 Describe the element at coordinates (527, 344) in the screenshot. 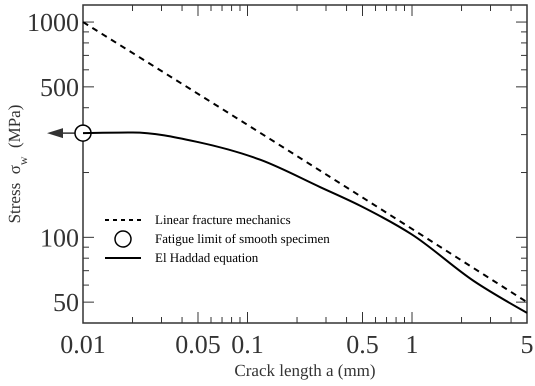

I see `x-tick-label: 5` at that location.